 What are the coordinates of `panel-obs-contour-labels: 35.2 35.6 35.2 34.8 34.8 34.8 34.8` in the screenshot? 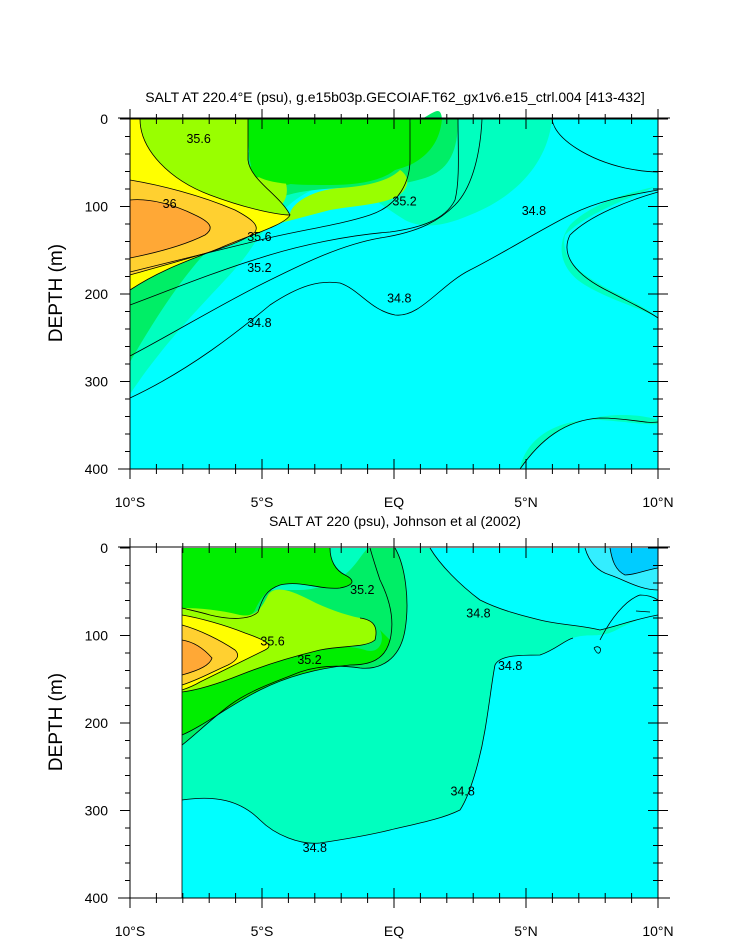 It's located at (391, 719).